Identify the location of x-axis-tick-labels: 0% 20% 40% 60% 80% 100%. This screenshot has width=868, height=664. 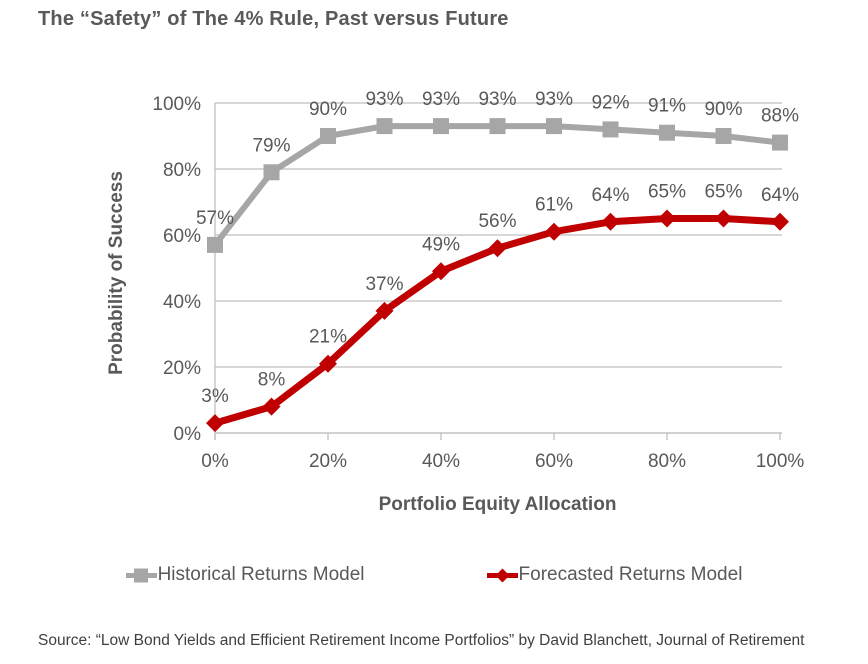
(502, 461).